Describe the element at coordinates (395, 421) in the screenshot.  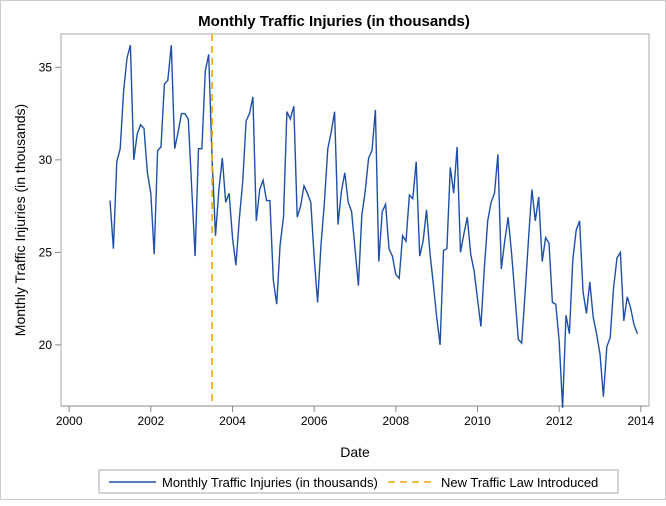
I see `x-tick-label: 2008` at that location.